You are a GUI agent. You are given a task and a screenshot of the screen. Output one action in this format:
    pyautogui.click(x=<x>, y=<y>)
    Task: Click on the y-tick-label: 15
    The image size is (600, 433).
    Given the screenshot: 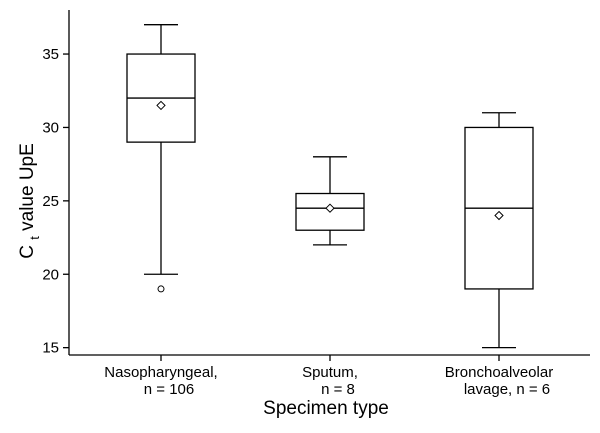 What is the action you would take?
    pyautogui.click(x=50, y=348)
    